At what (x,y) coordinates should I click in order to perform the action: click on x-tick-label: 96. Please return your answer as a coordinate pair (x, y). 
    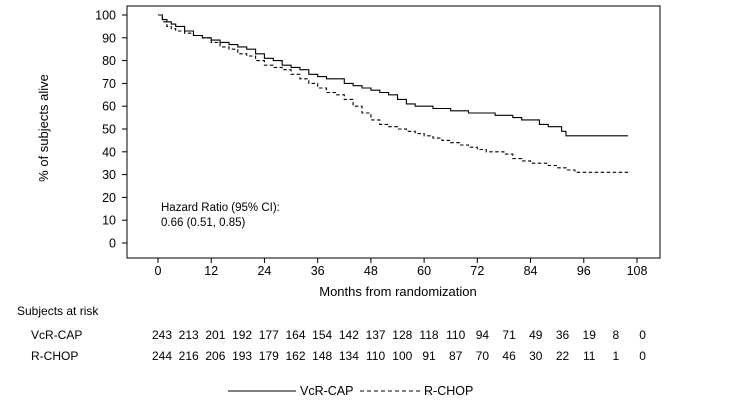
    Looking at the image, I should click on (584, 271).